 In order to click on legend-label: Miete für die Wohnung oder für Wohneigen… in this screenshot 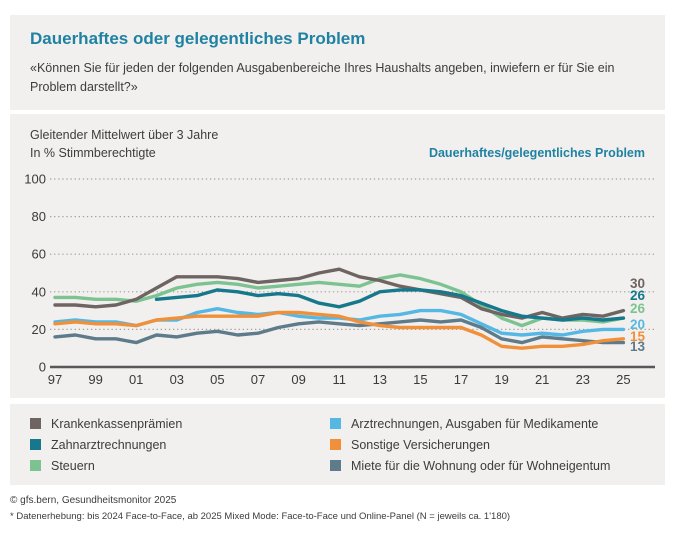, I will do `click(481, 465)`.